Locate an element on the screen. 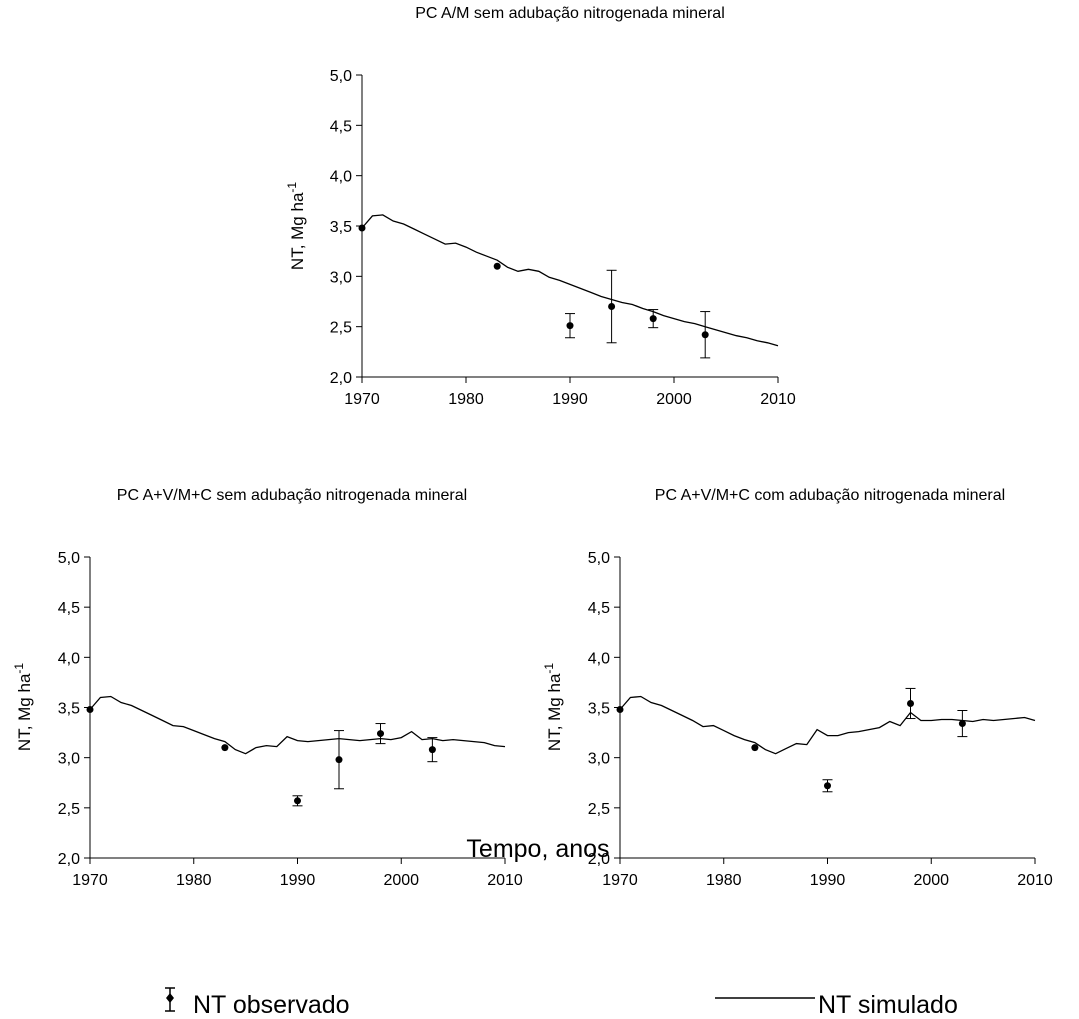  legend-simulated-label: NT simulado is located at coordinates (888, 1005).